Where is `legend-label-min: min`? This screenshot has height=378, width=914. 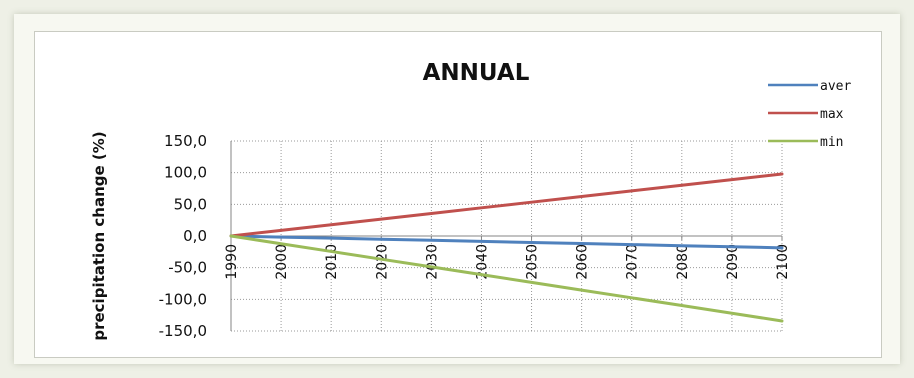 legend-label-min: min is located at coordinates (831, 142).